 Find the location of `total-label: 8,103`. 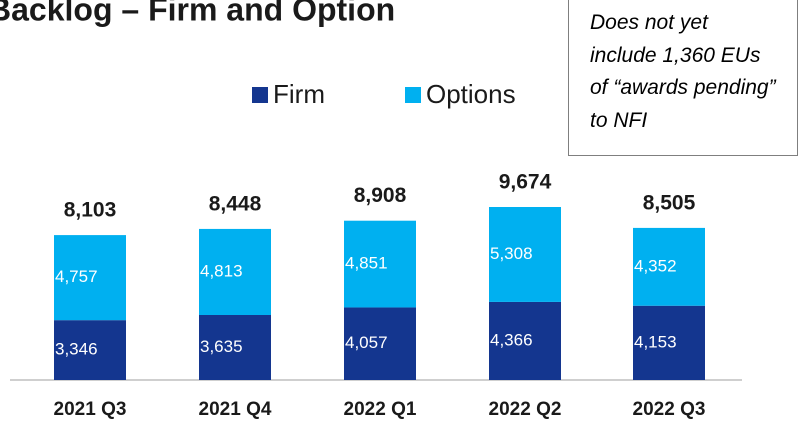

total-label: 8,103 is located at coordinates (90, 210).